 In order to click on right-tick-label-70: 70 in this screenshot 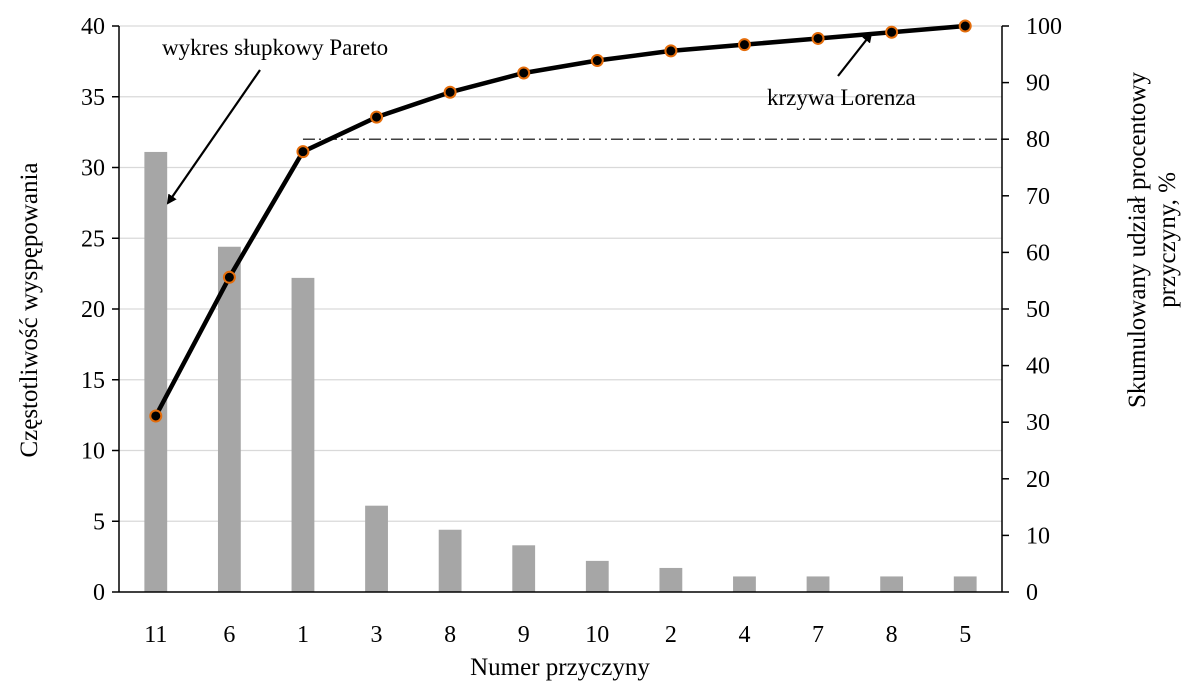, I will do `click(1038, 197)`.